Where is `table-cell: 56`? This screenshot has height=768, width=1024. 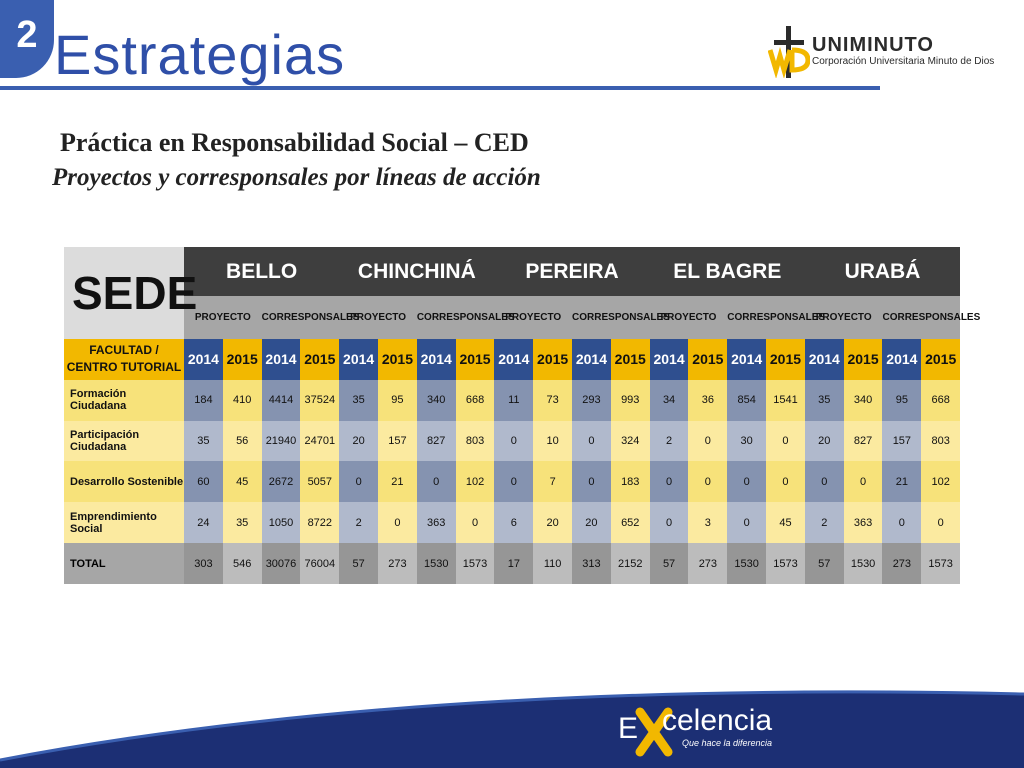 table-cell: 56 is located at coordinates (242, 441).